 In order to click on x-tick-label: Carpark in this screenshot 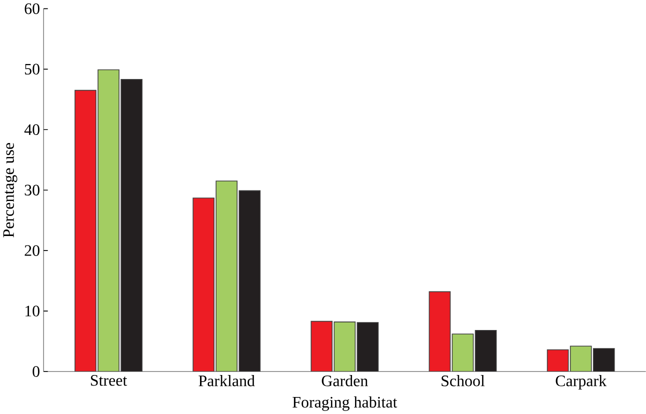, I will do `click(581, 382)`.